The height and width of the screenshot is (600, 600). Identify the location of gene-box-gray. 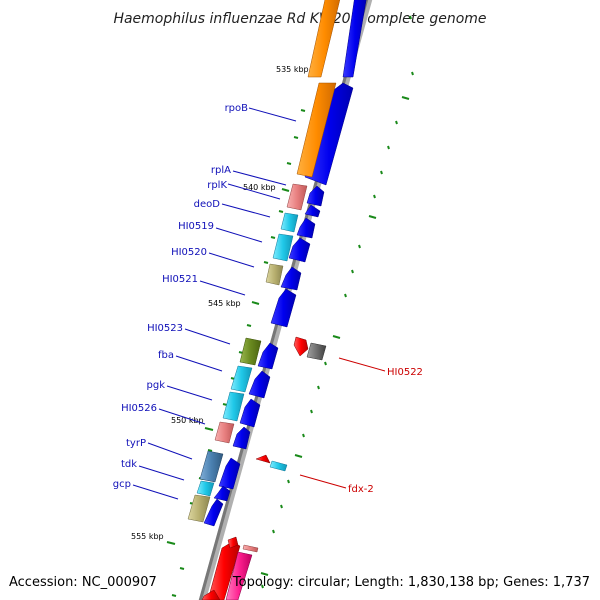
(316, 351).